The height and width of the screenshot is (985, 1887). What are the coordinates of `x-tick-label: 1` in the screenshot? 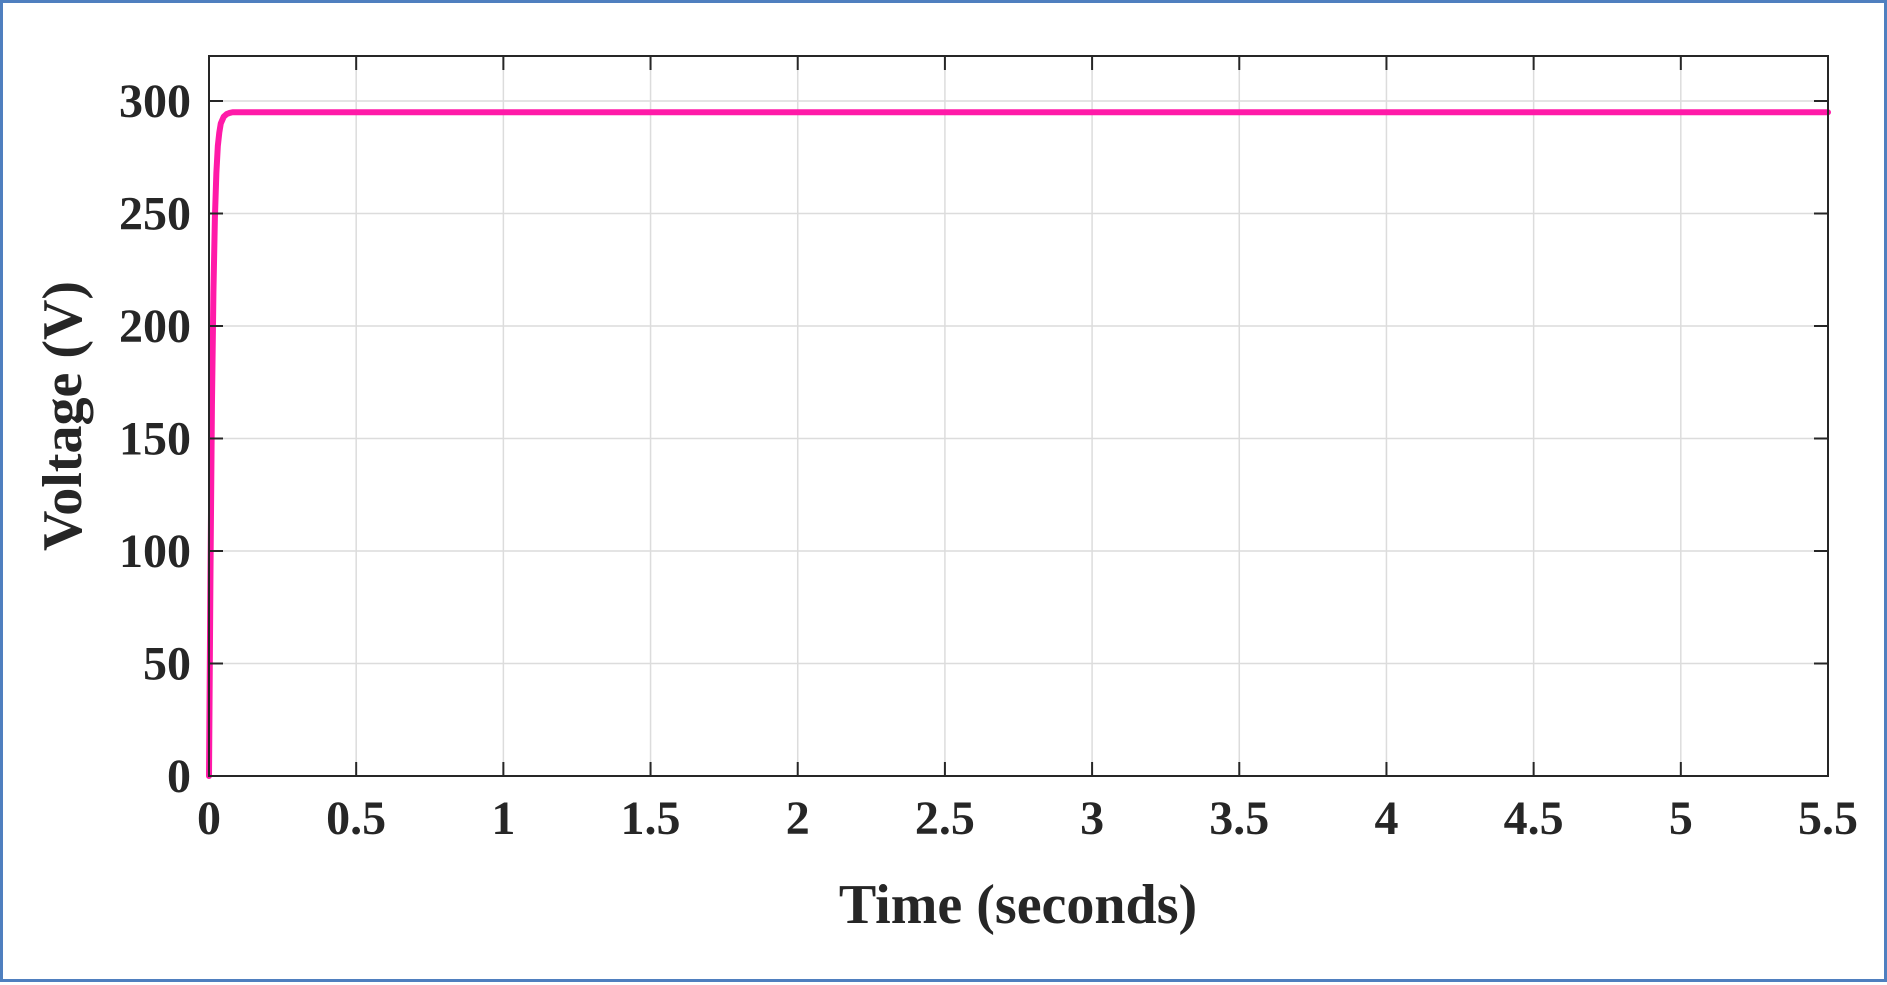 It's located at (503, 818).